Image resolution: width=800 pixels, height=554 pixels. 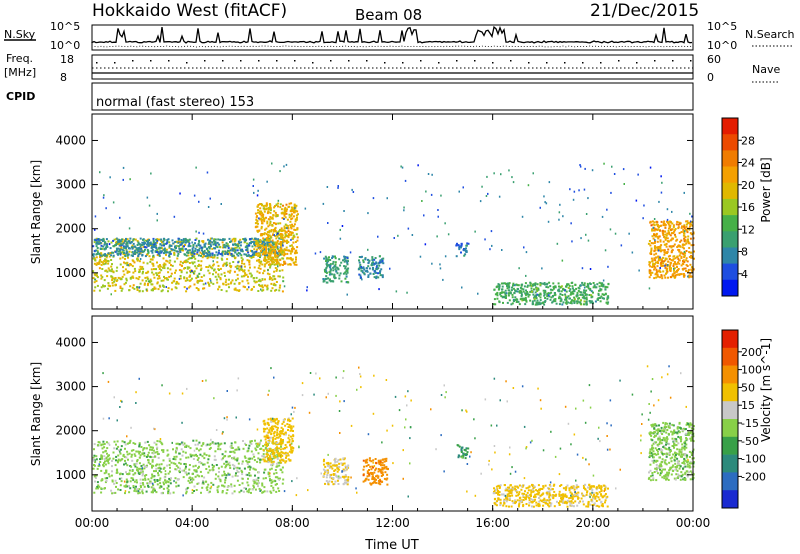 What do you see at coordinates (710, 77) in the screenshot?
I see `nave-tick-bottom: 0` at bounding box center [710, 77].